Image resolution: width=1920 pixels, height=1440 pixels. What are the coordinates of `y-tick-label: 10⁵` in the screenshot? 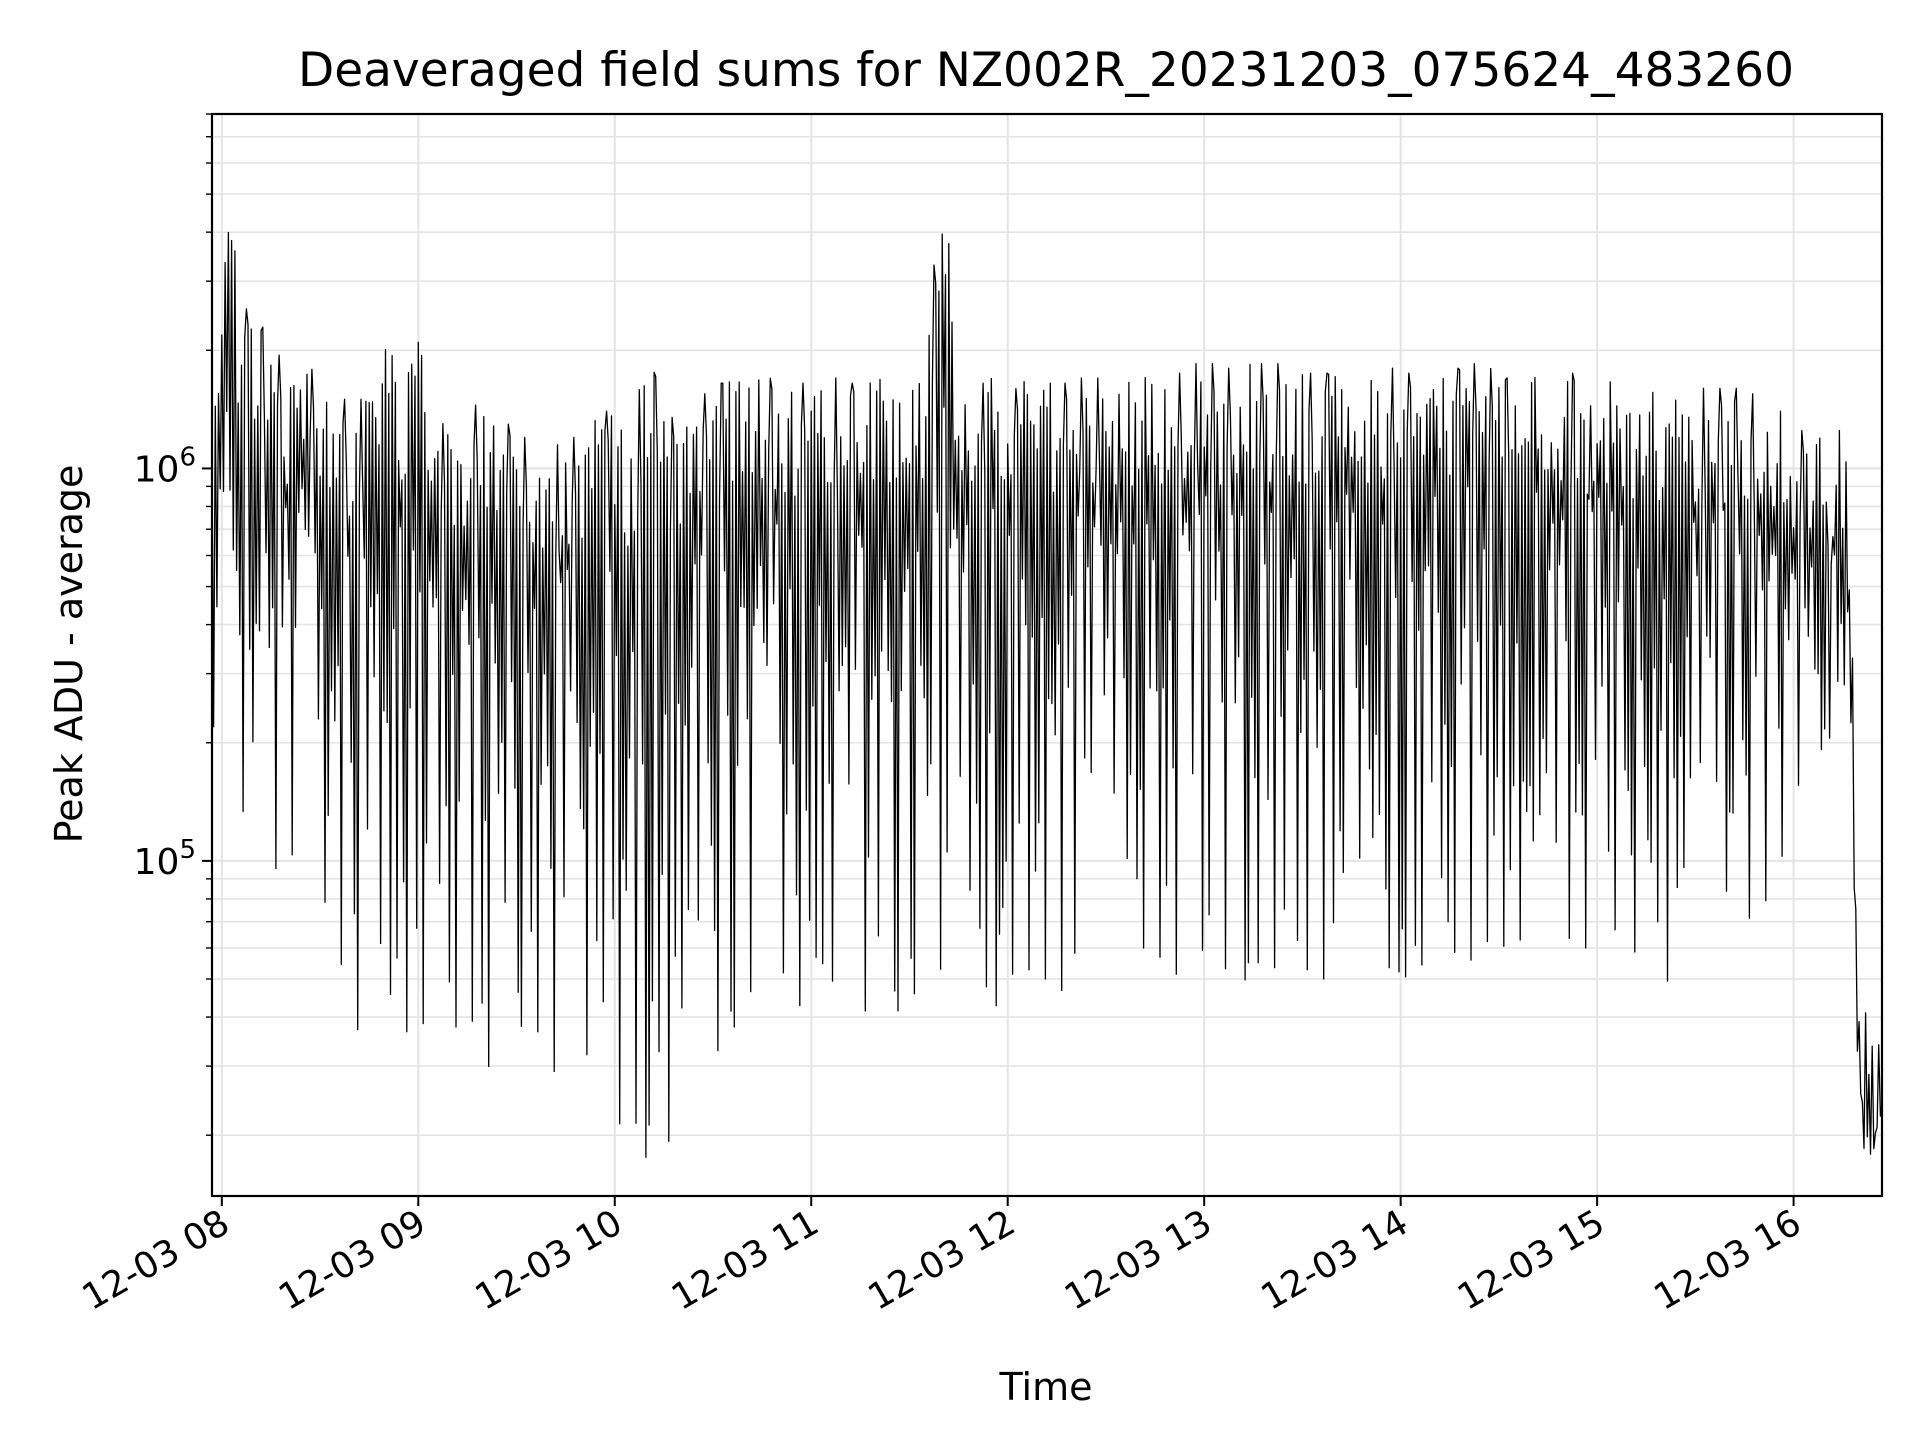 It's located at (165, 859).